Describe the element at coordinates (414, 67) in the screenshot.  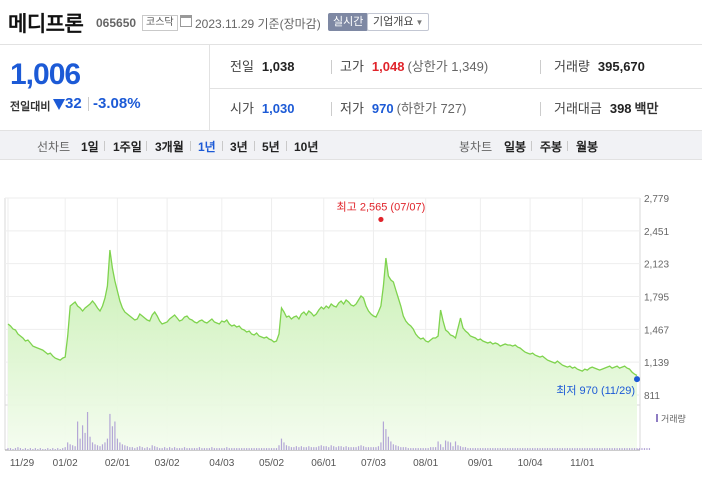
I see `high-price: 고가 1,048 (상한가 1,349)` at that location.